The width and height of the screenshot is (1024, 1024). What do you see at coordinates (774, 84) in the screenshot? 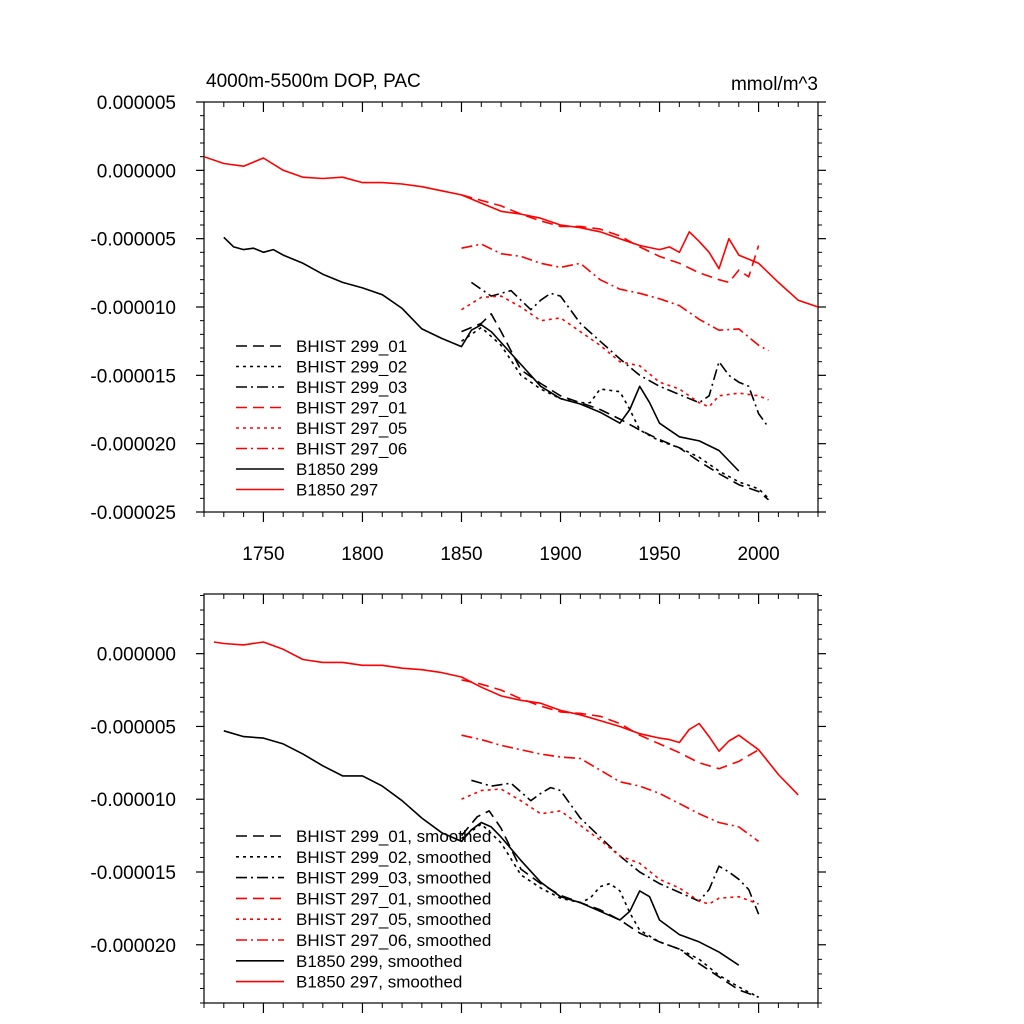
I see `units-label: mmol/m^3` at bounding box center [774, 84].